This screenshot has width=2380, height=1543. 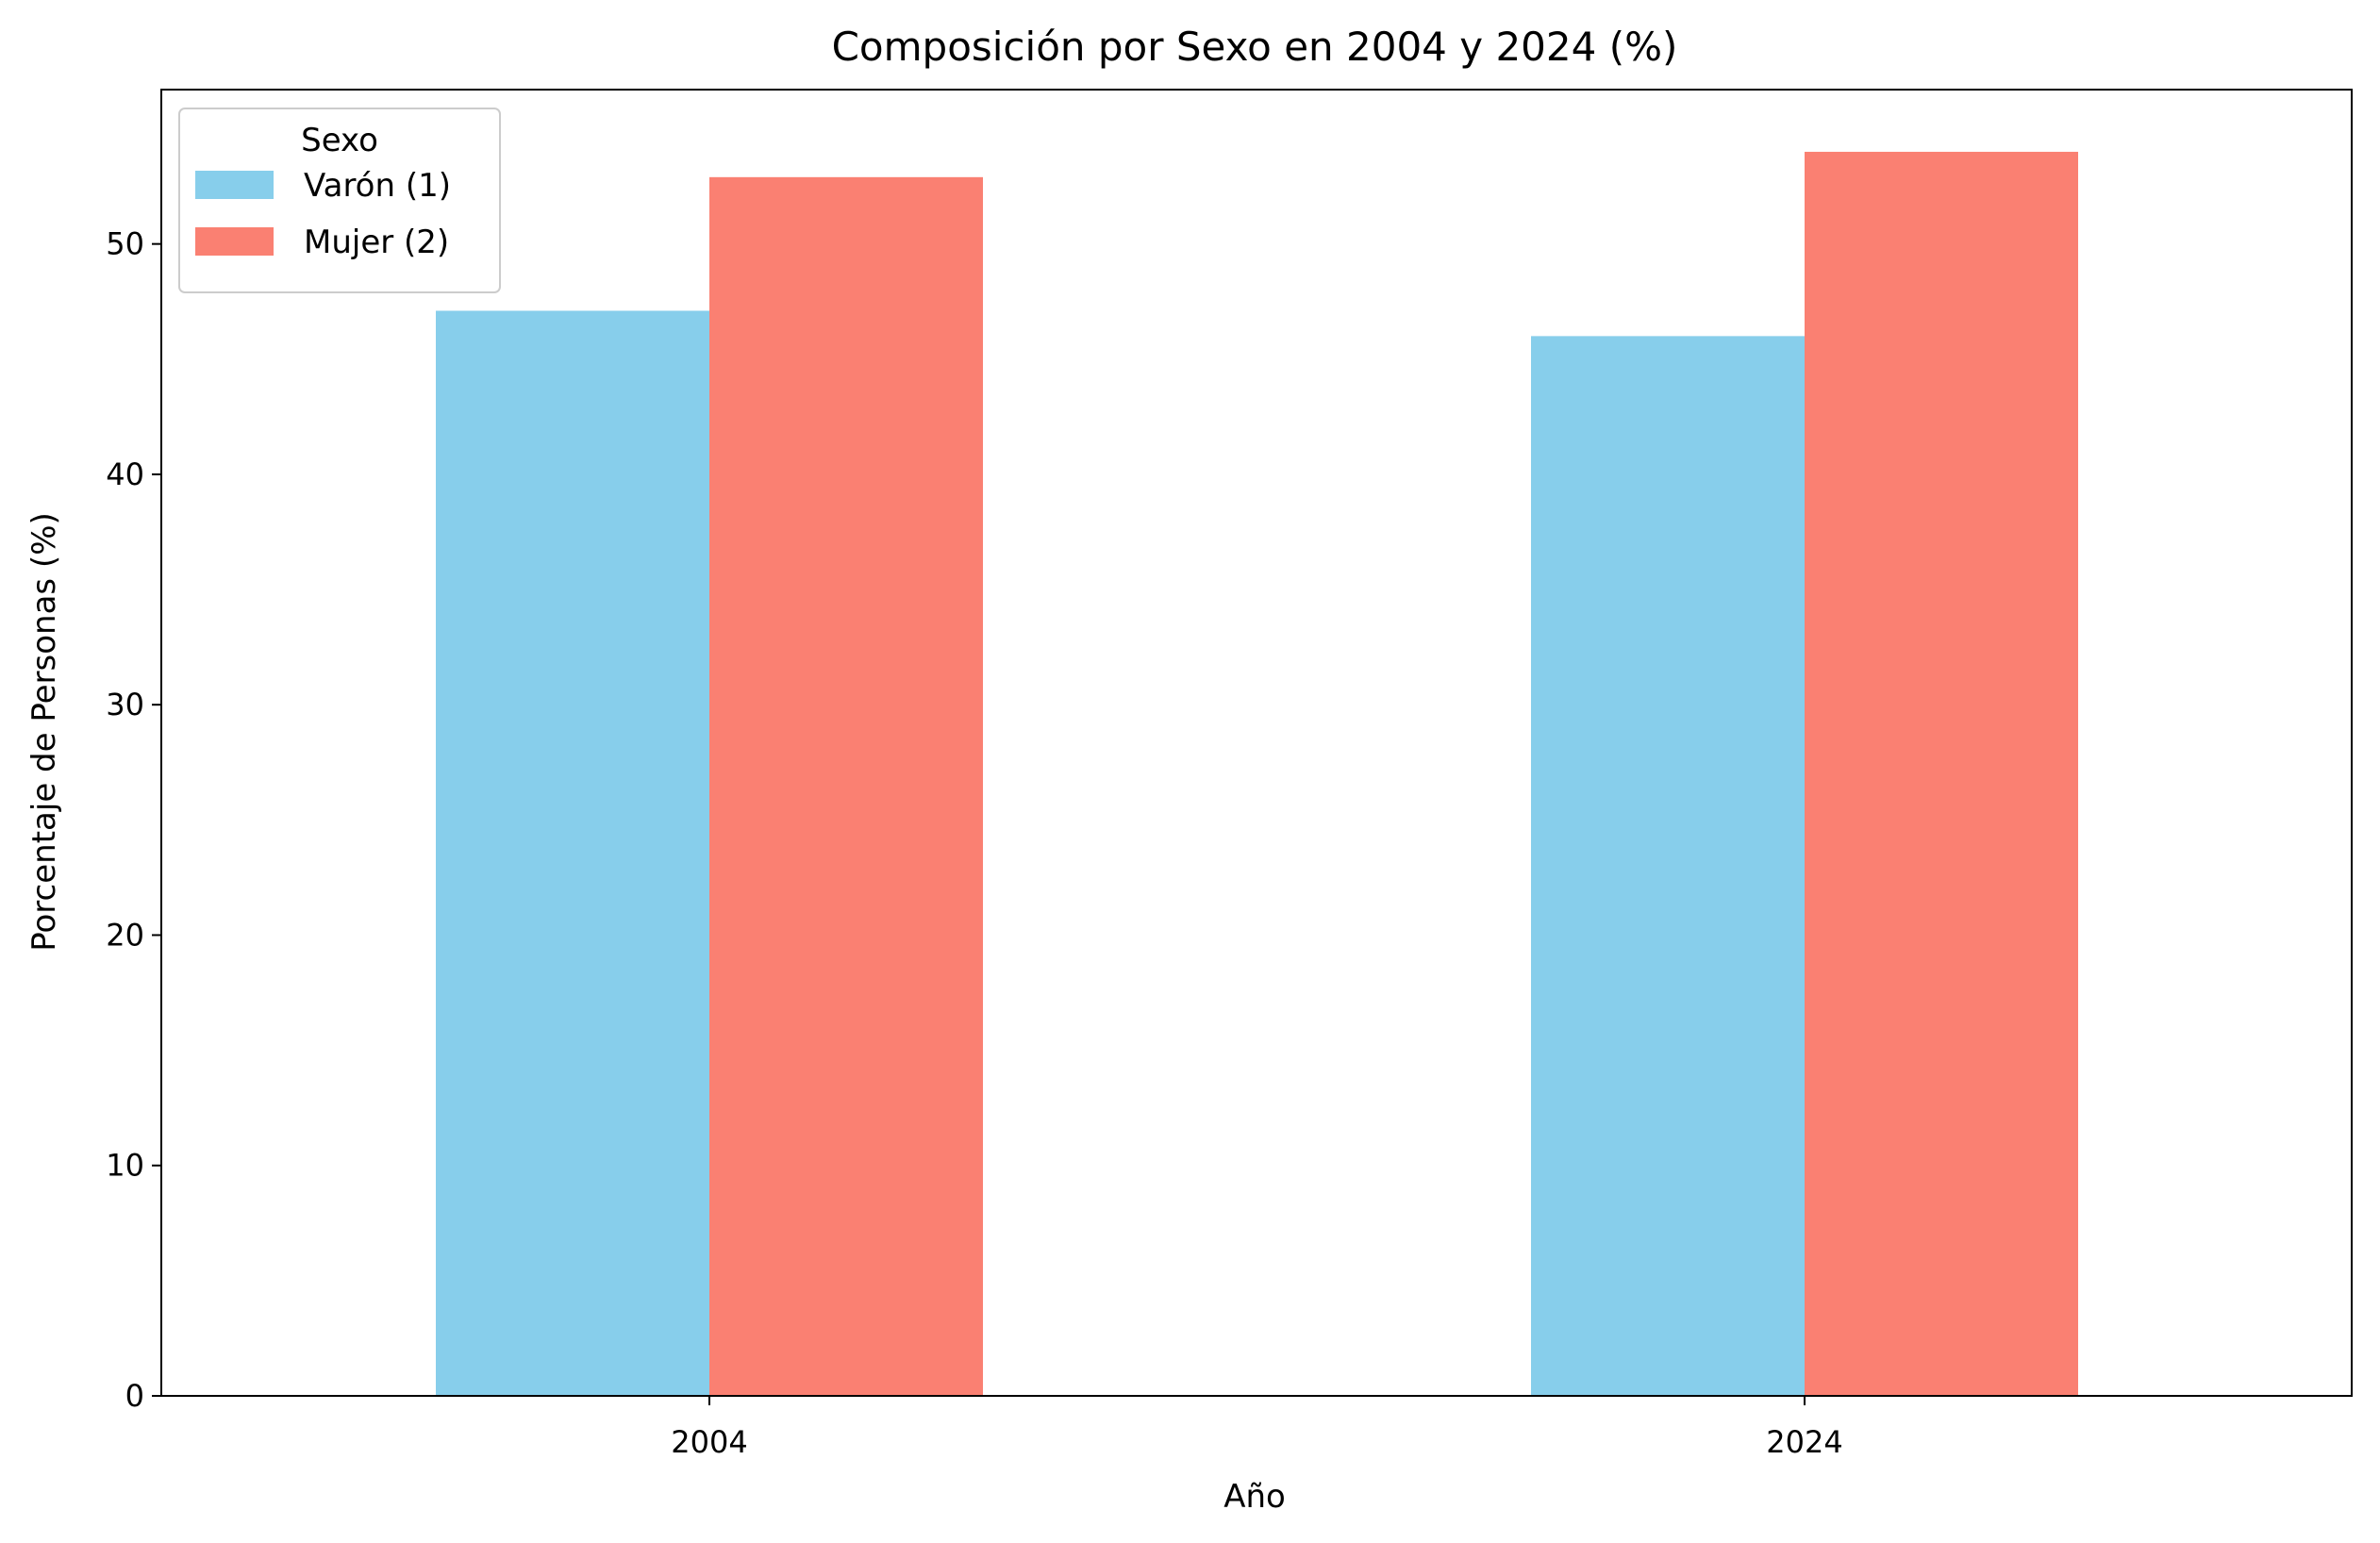 I want to click on y-tick-label: 0, so click(x=134, y=1396).